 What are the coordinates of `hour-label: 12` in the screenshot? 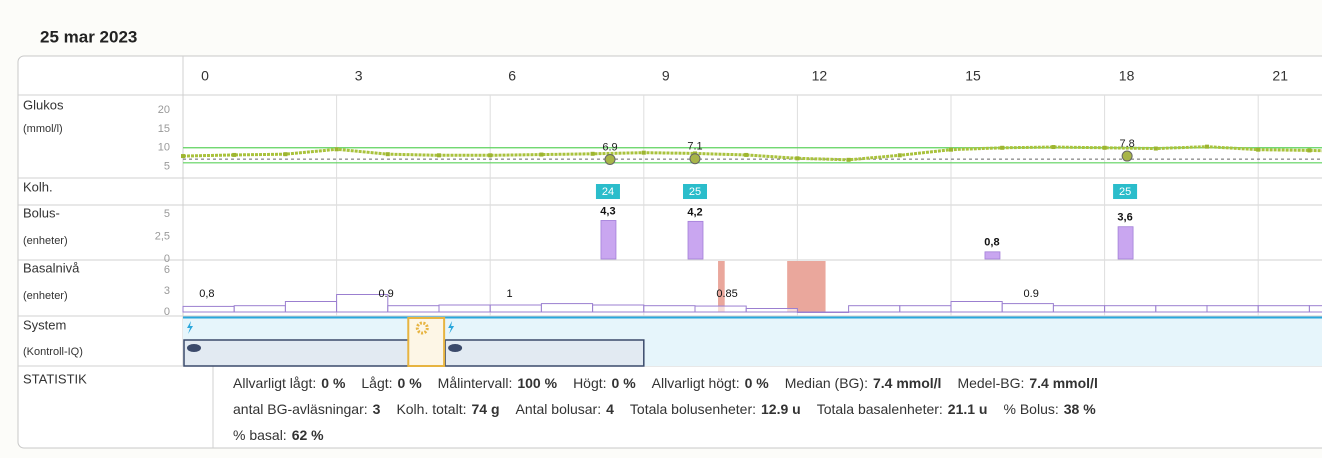 It's located at (820, 76).